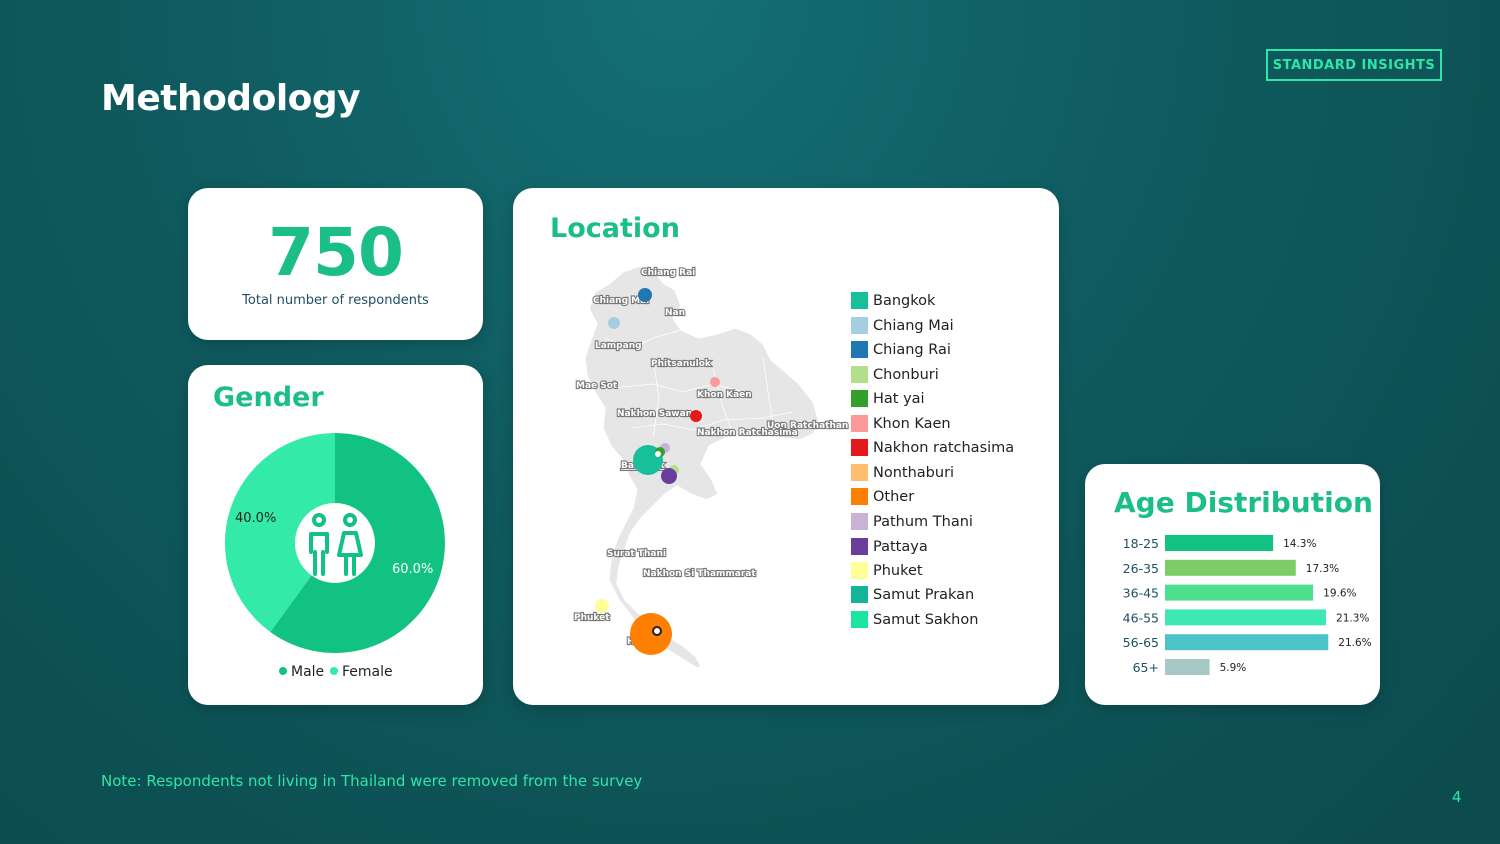 The image size is (1500, 844). I want to click on map-label-chiang-mai: Chiang Mai, so click(621, 301).